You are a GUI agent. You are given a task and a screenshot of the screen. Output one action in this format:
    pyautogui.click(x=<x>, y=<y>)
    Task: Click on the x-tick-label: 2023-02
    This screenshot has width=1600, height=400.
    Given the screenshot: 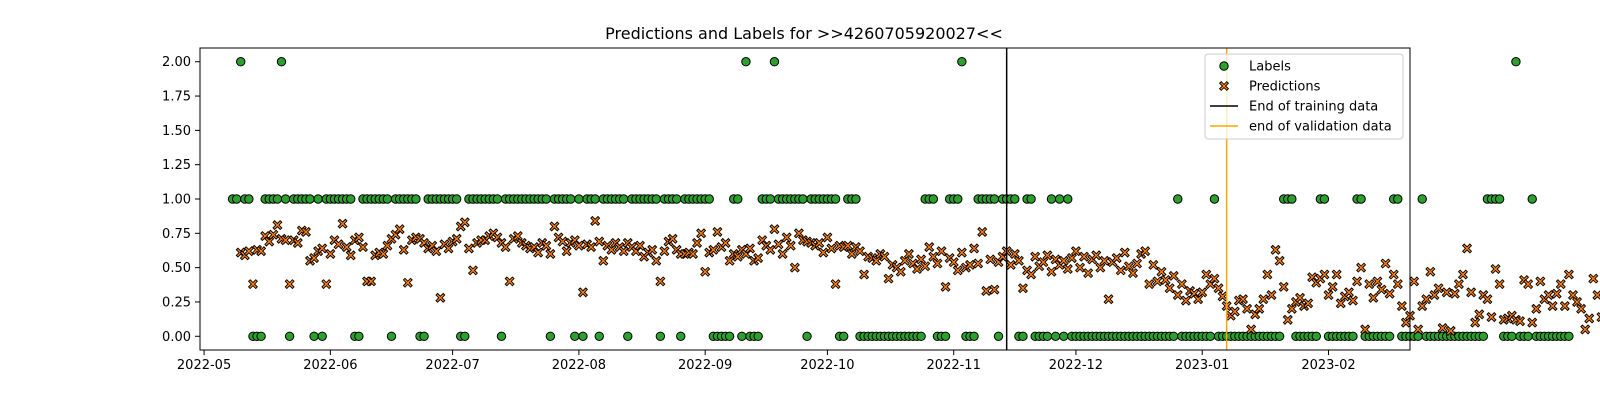 What is the action you would take?
    pyautogui.click(x=1328, y=365)
    